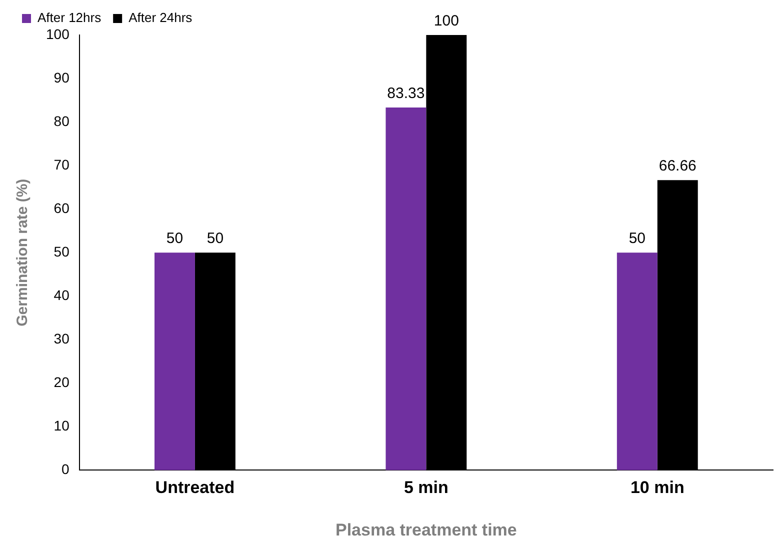 Image resolution: width=777 pixels, height=549 pixels. What do you see at coordinates (426, 530) in the screenshot?
I see `x-axis-title: Plasma treatment time` at bounding box center [426, 530].